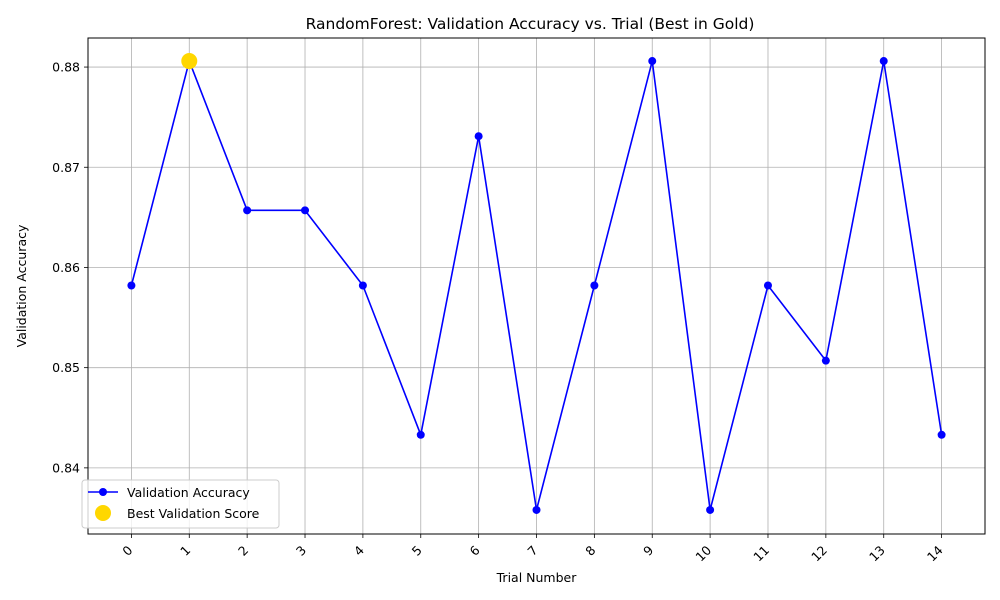 Image resolution: width=1000 pixels, height=600 pixels. I want to click on best-point, so click(189, 61).